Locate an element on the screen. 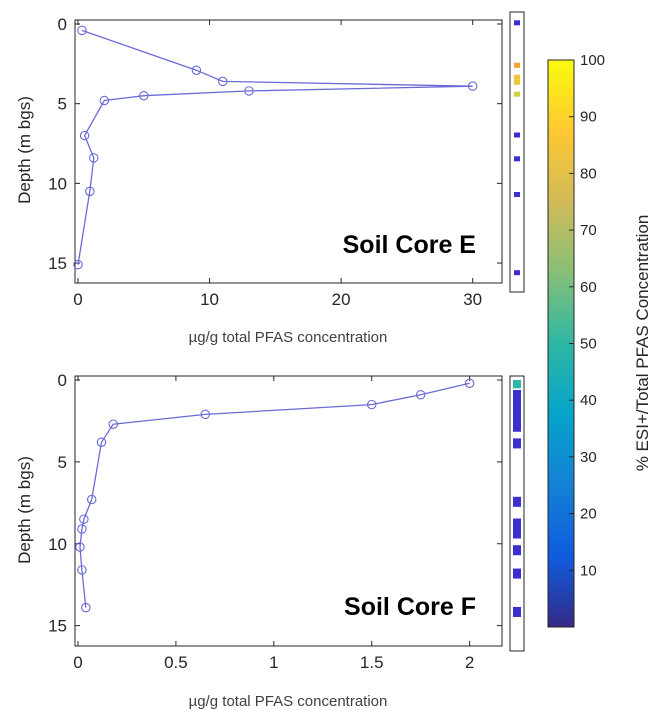  esi-strip-core-e is located at coordinates (517, 148).